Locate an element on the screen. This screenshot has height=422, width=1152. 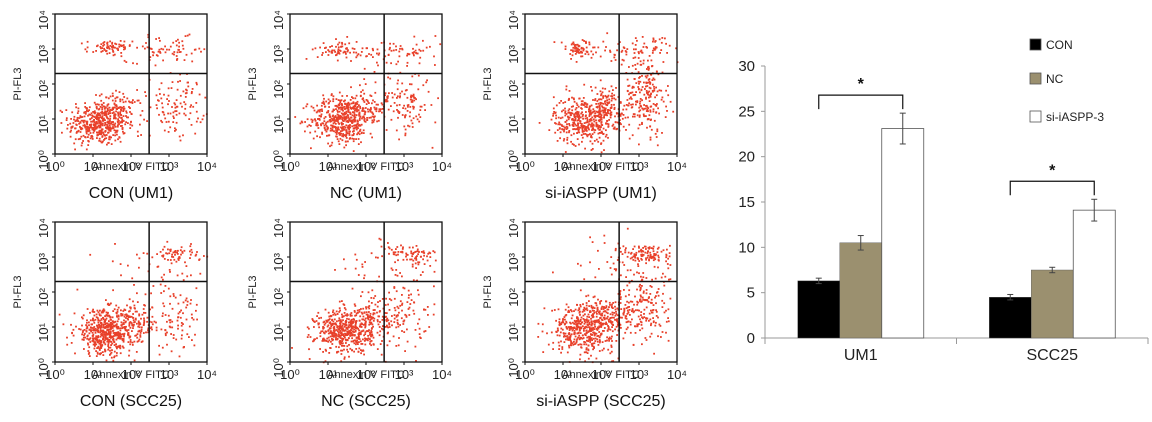
scatter-points is located at coordinates (133, 301).